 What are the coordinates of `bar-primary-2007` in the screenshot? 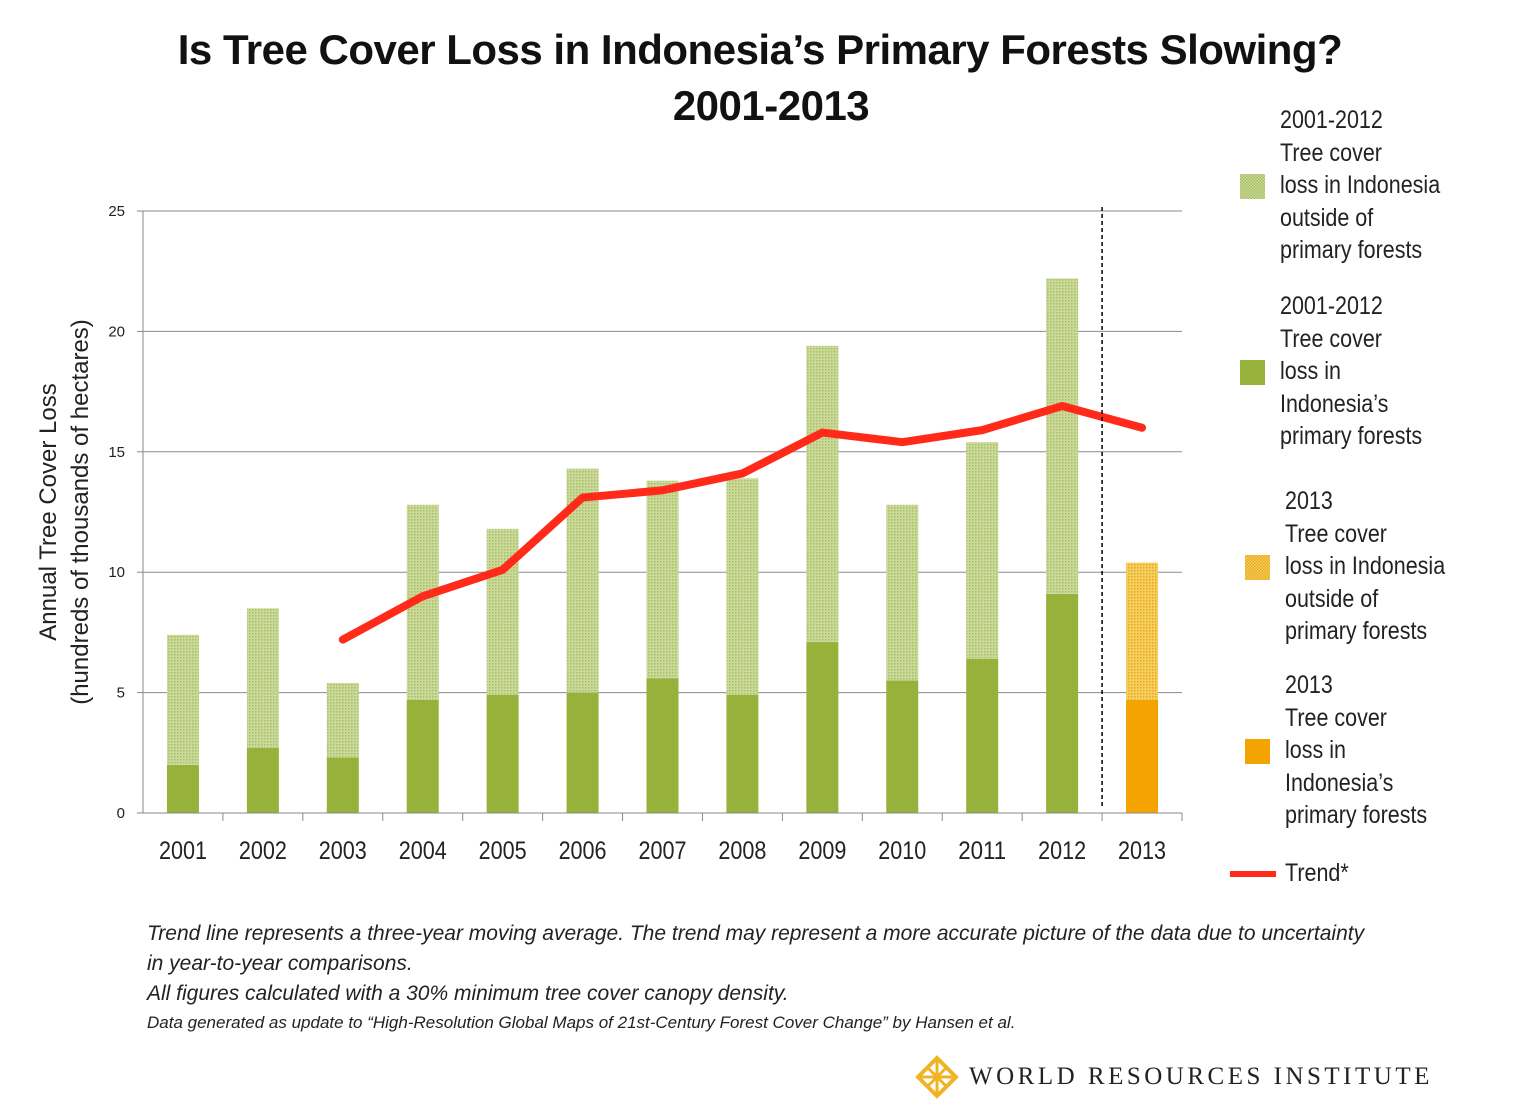 It's located at (663, 745).